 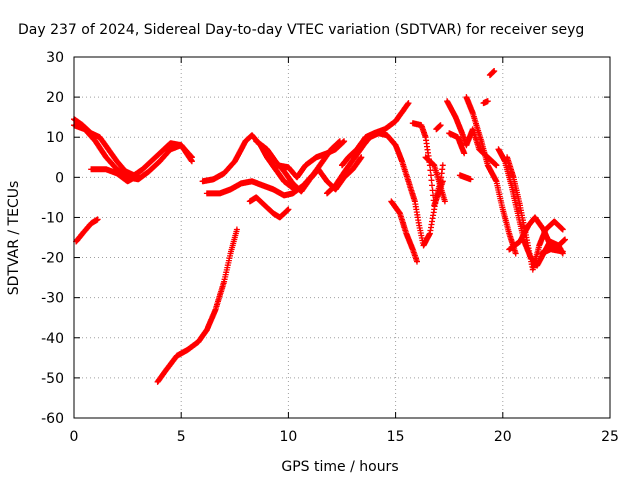 I want to click on y-tick-label: 0, so click(x=59, y=178).